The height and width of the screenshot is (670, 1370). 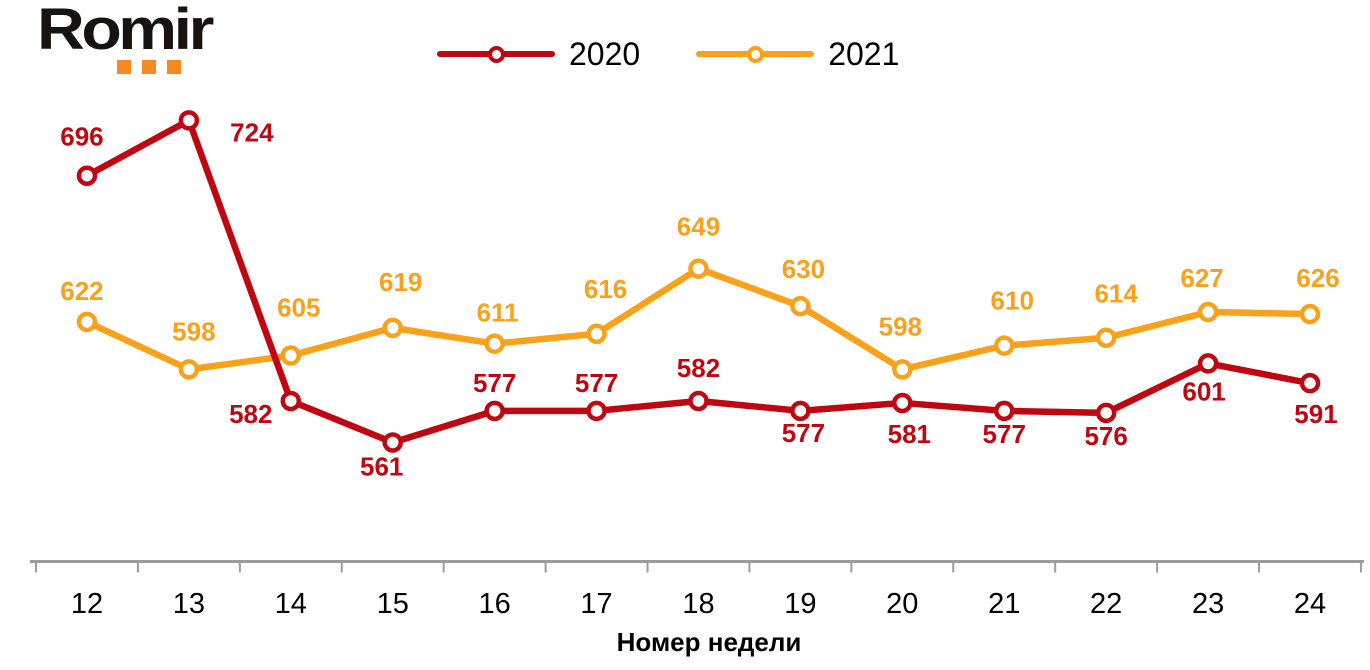 What do you see at coordinates (81, 291) in the screenshot?
I see `data-point-label-2021: 622` at bounding box center [81, 291].